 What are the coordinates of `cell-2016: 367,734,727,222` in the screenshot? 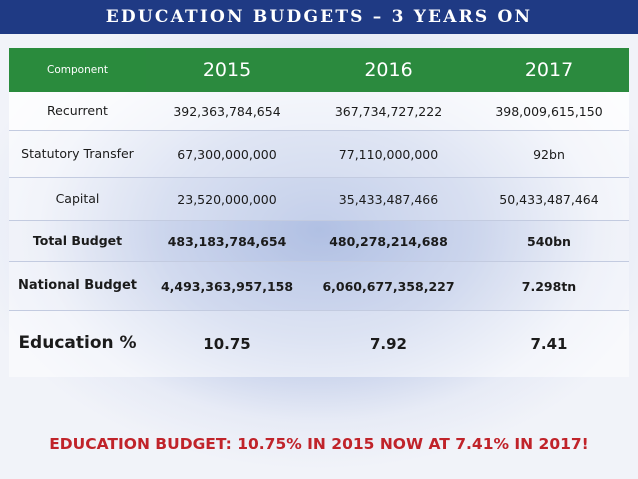 It's located at (388, 111).